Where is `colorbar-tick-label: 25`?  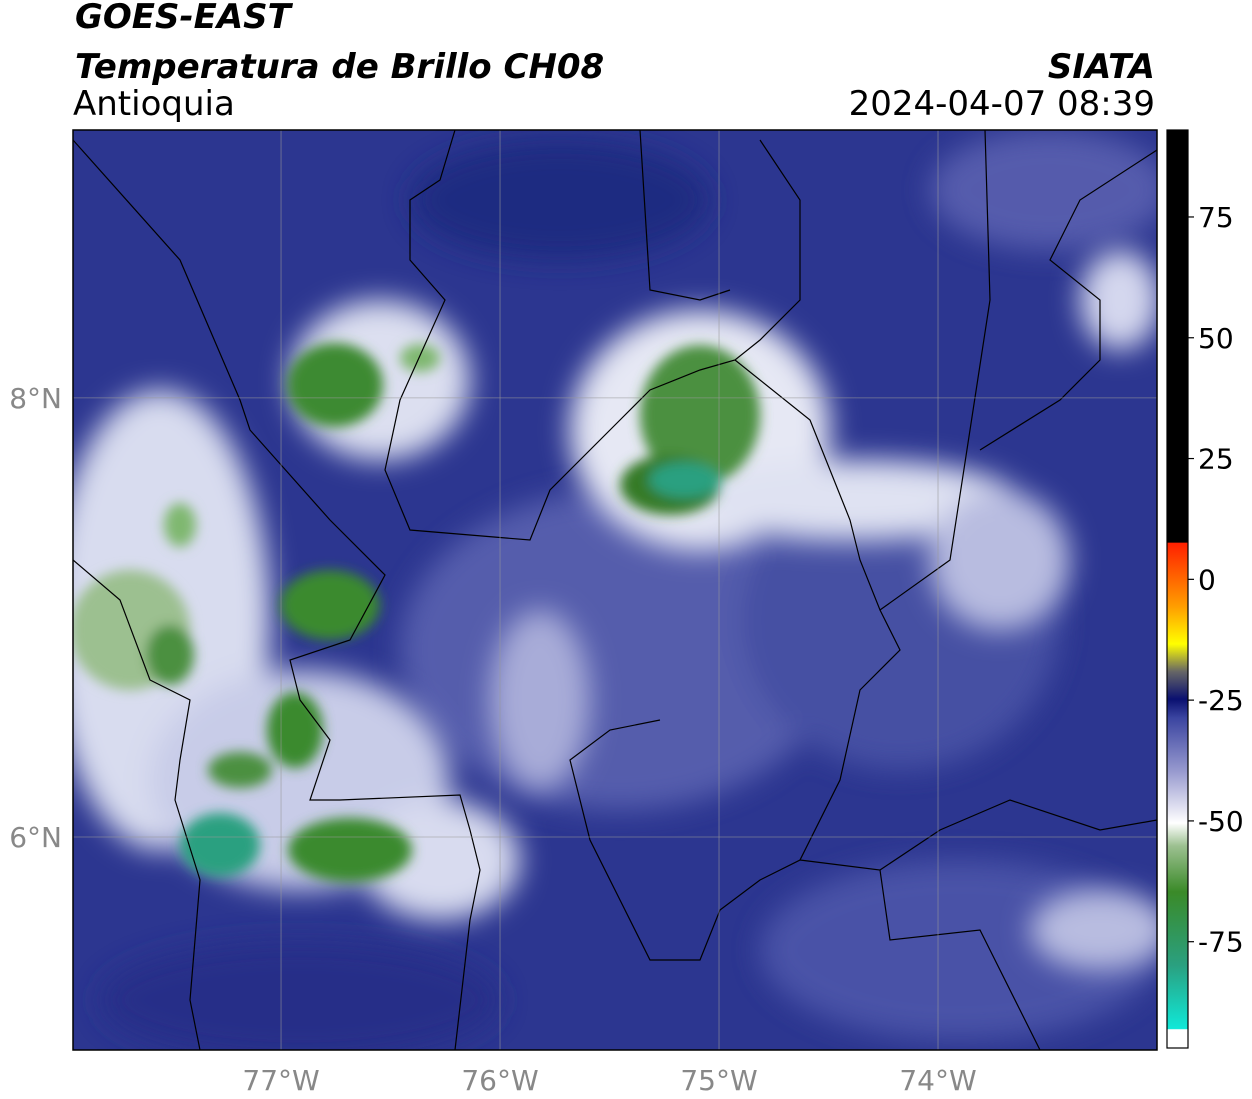 colorbar-tick-label: 25 is located at coordinates (1216, 459).